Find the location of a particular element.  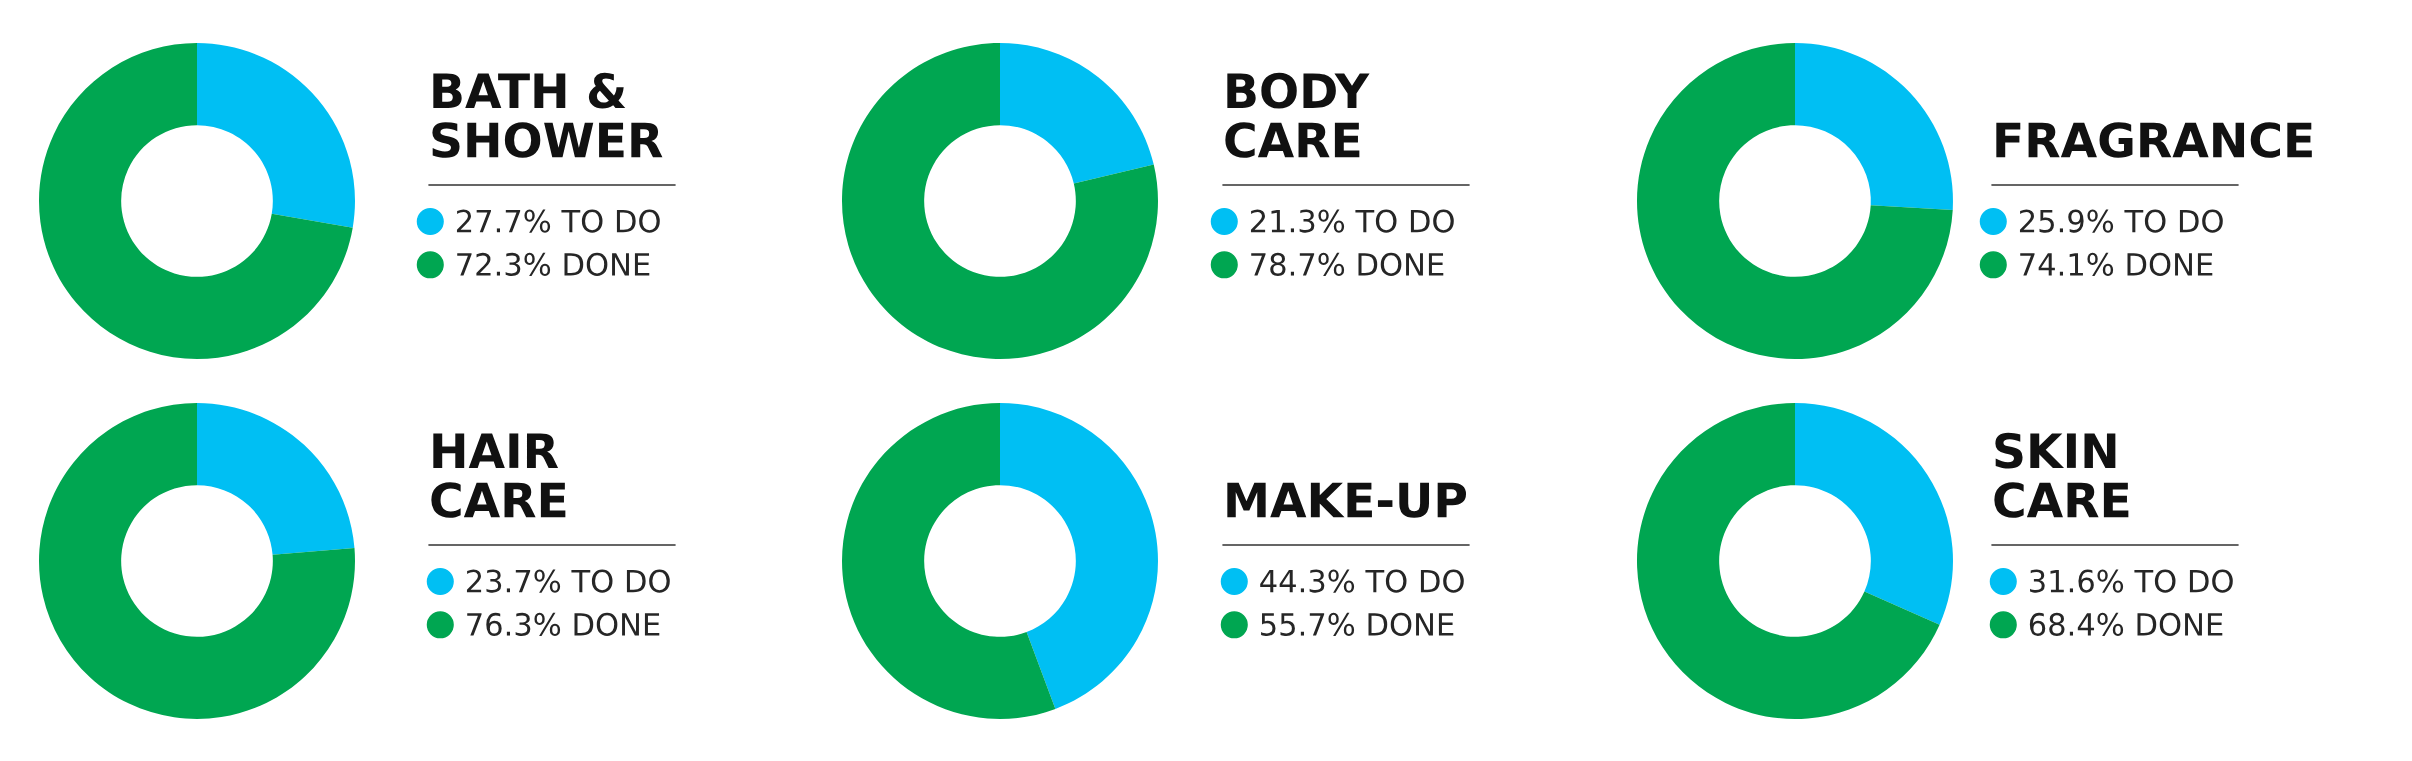

legend-label: 68.4% DONE is located at coordinates (2126, 624).